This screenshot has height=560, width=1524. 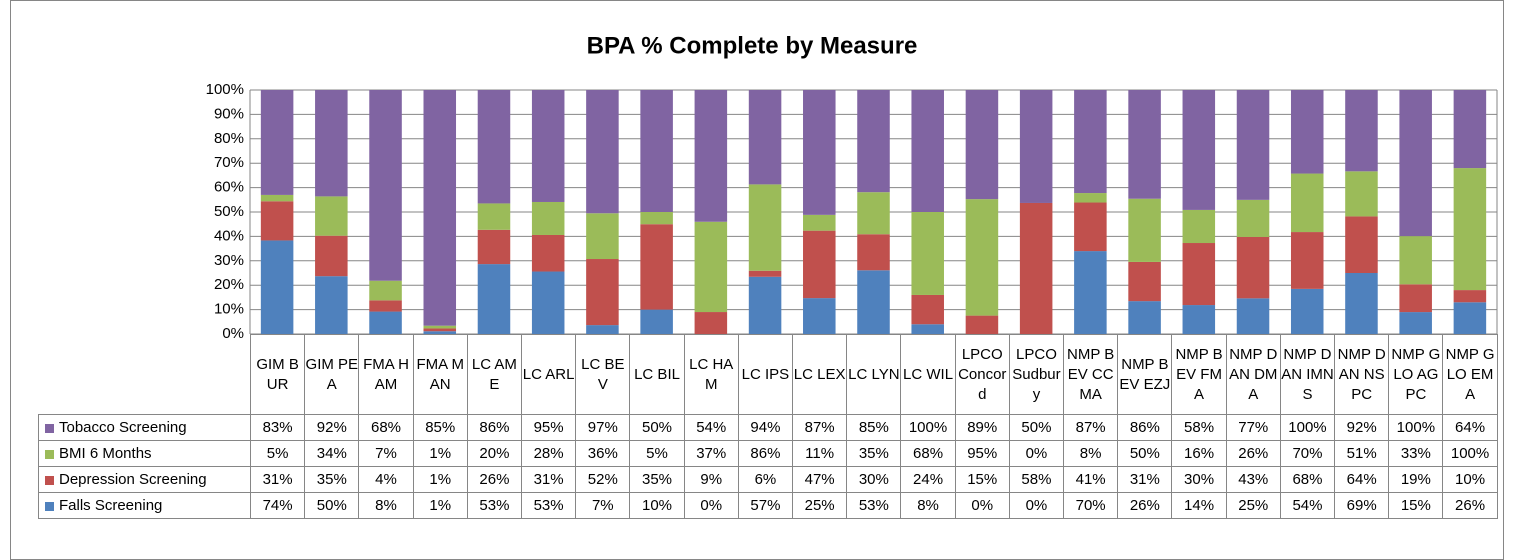 What do you see at coordinates (1145, 505) in the screenshot?
I see `data-label: 26%` at bounding box center [1145, 505].